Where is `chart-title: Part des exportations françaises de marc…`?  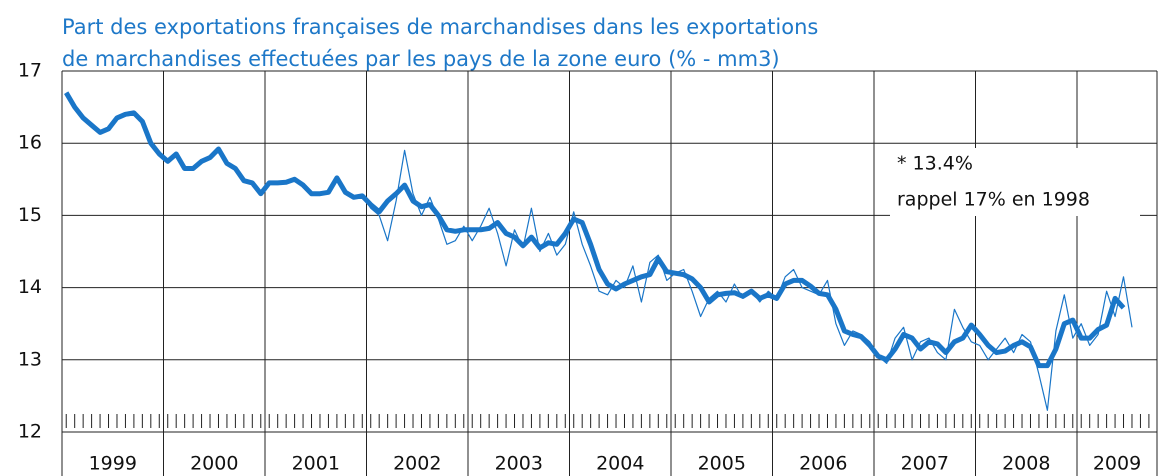
chart-title: Part des exportations françaises de marc… is located at coordinates (440, 27).